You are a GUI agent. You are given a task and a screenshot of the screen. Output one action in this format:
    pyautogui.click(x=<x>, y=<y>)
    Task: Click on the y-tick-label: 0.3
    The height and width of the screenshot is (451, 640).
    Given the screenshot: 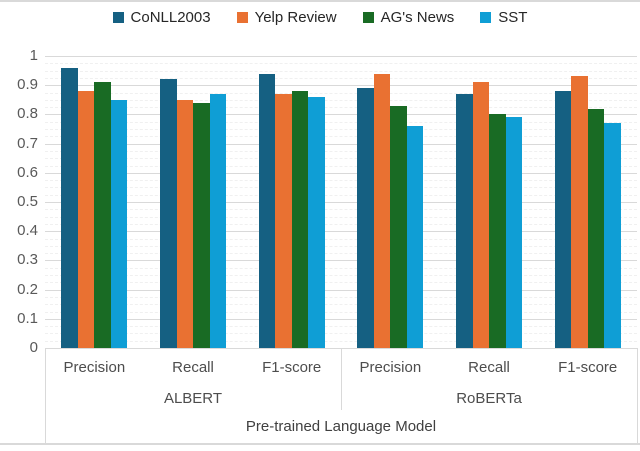 What is the action you would take?
    pyautogui.click(x=27, y=260)
    